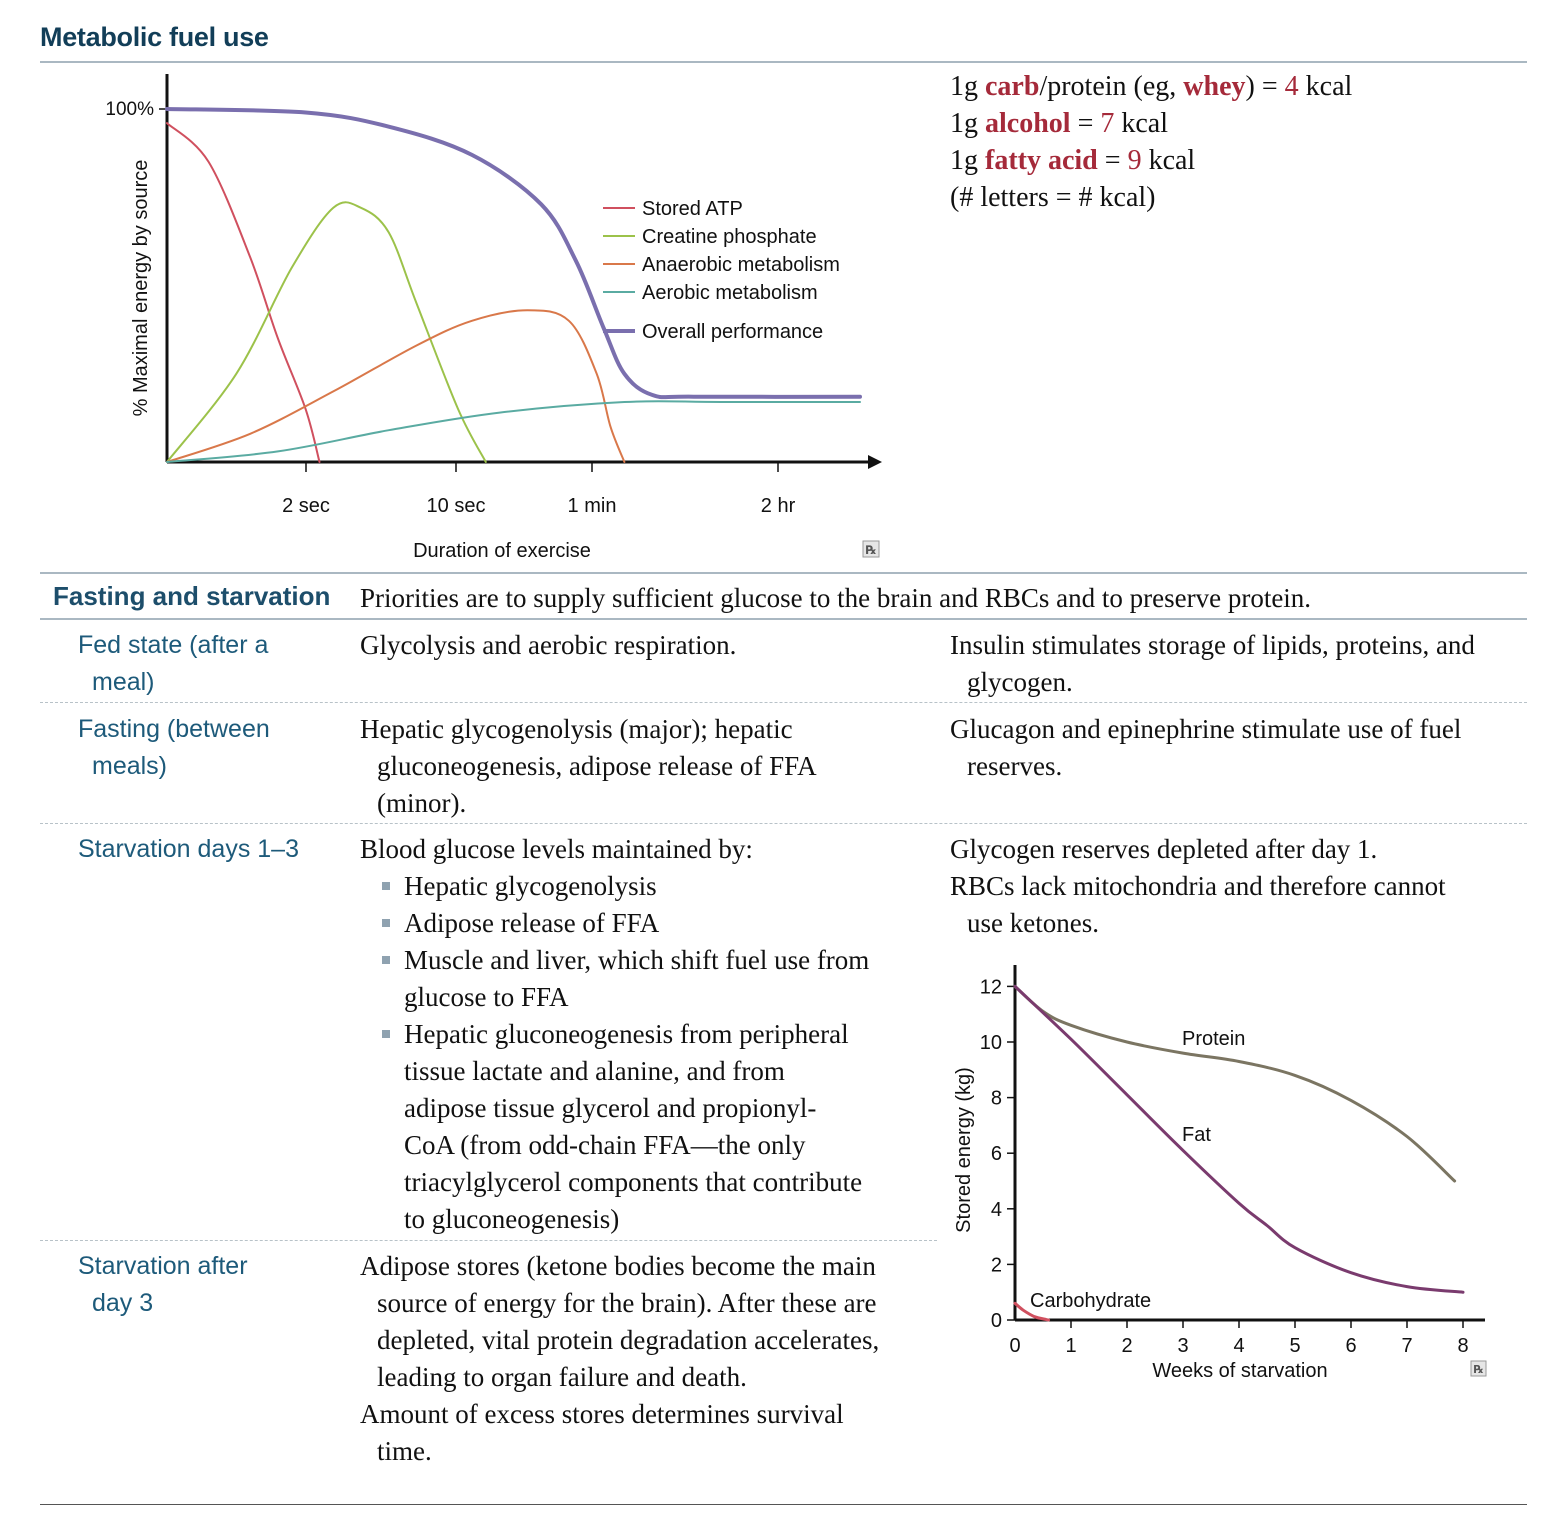  Describe the element at coordinates (422, 803) in the screenshot. I see `text-line: (minor).` at that location.